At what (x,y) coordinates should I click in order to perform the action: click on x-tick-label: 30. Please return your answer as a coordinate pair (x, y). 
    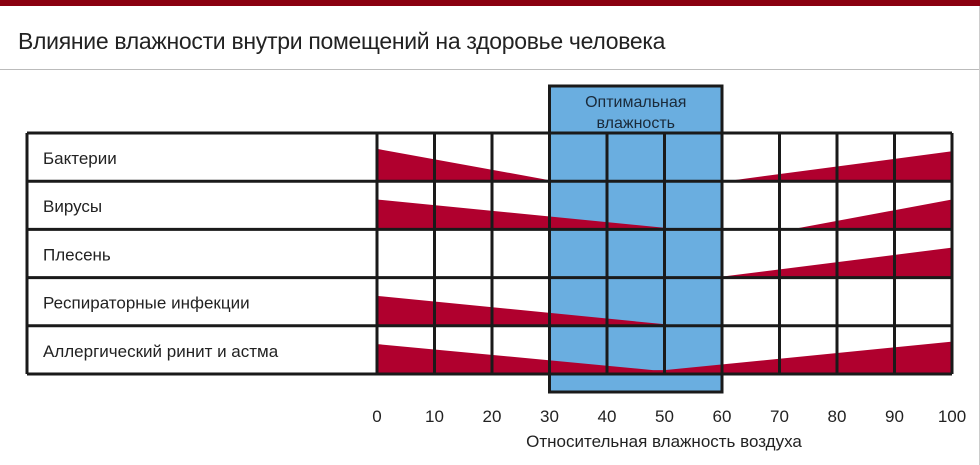
    Looking at the image, I should click on (549, 416).